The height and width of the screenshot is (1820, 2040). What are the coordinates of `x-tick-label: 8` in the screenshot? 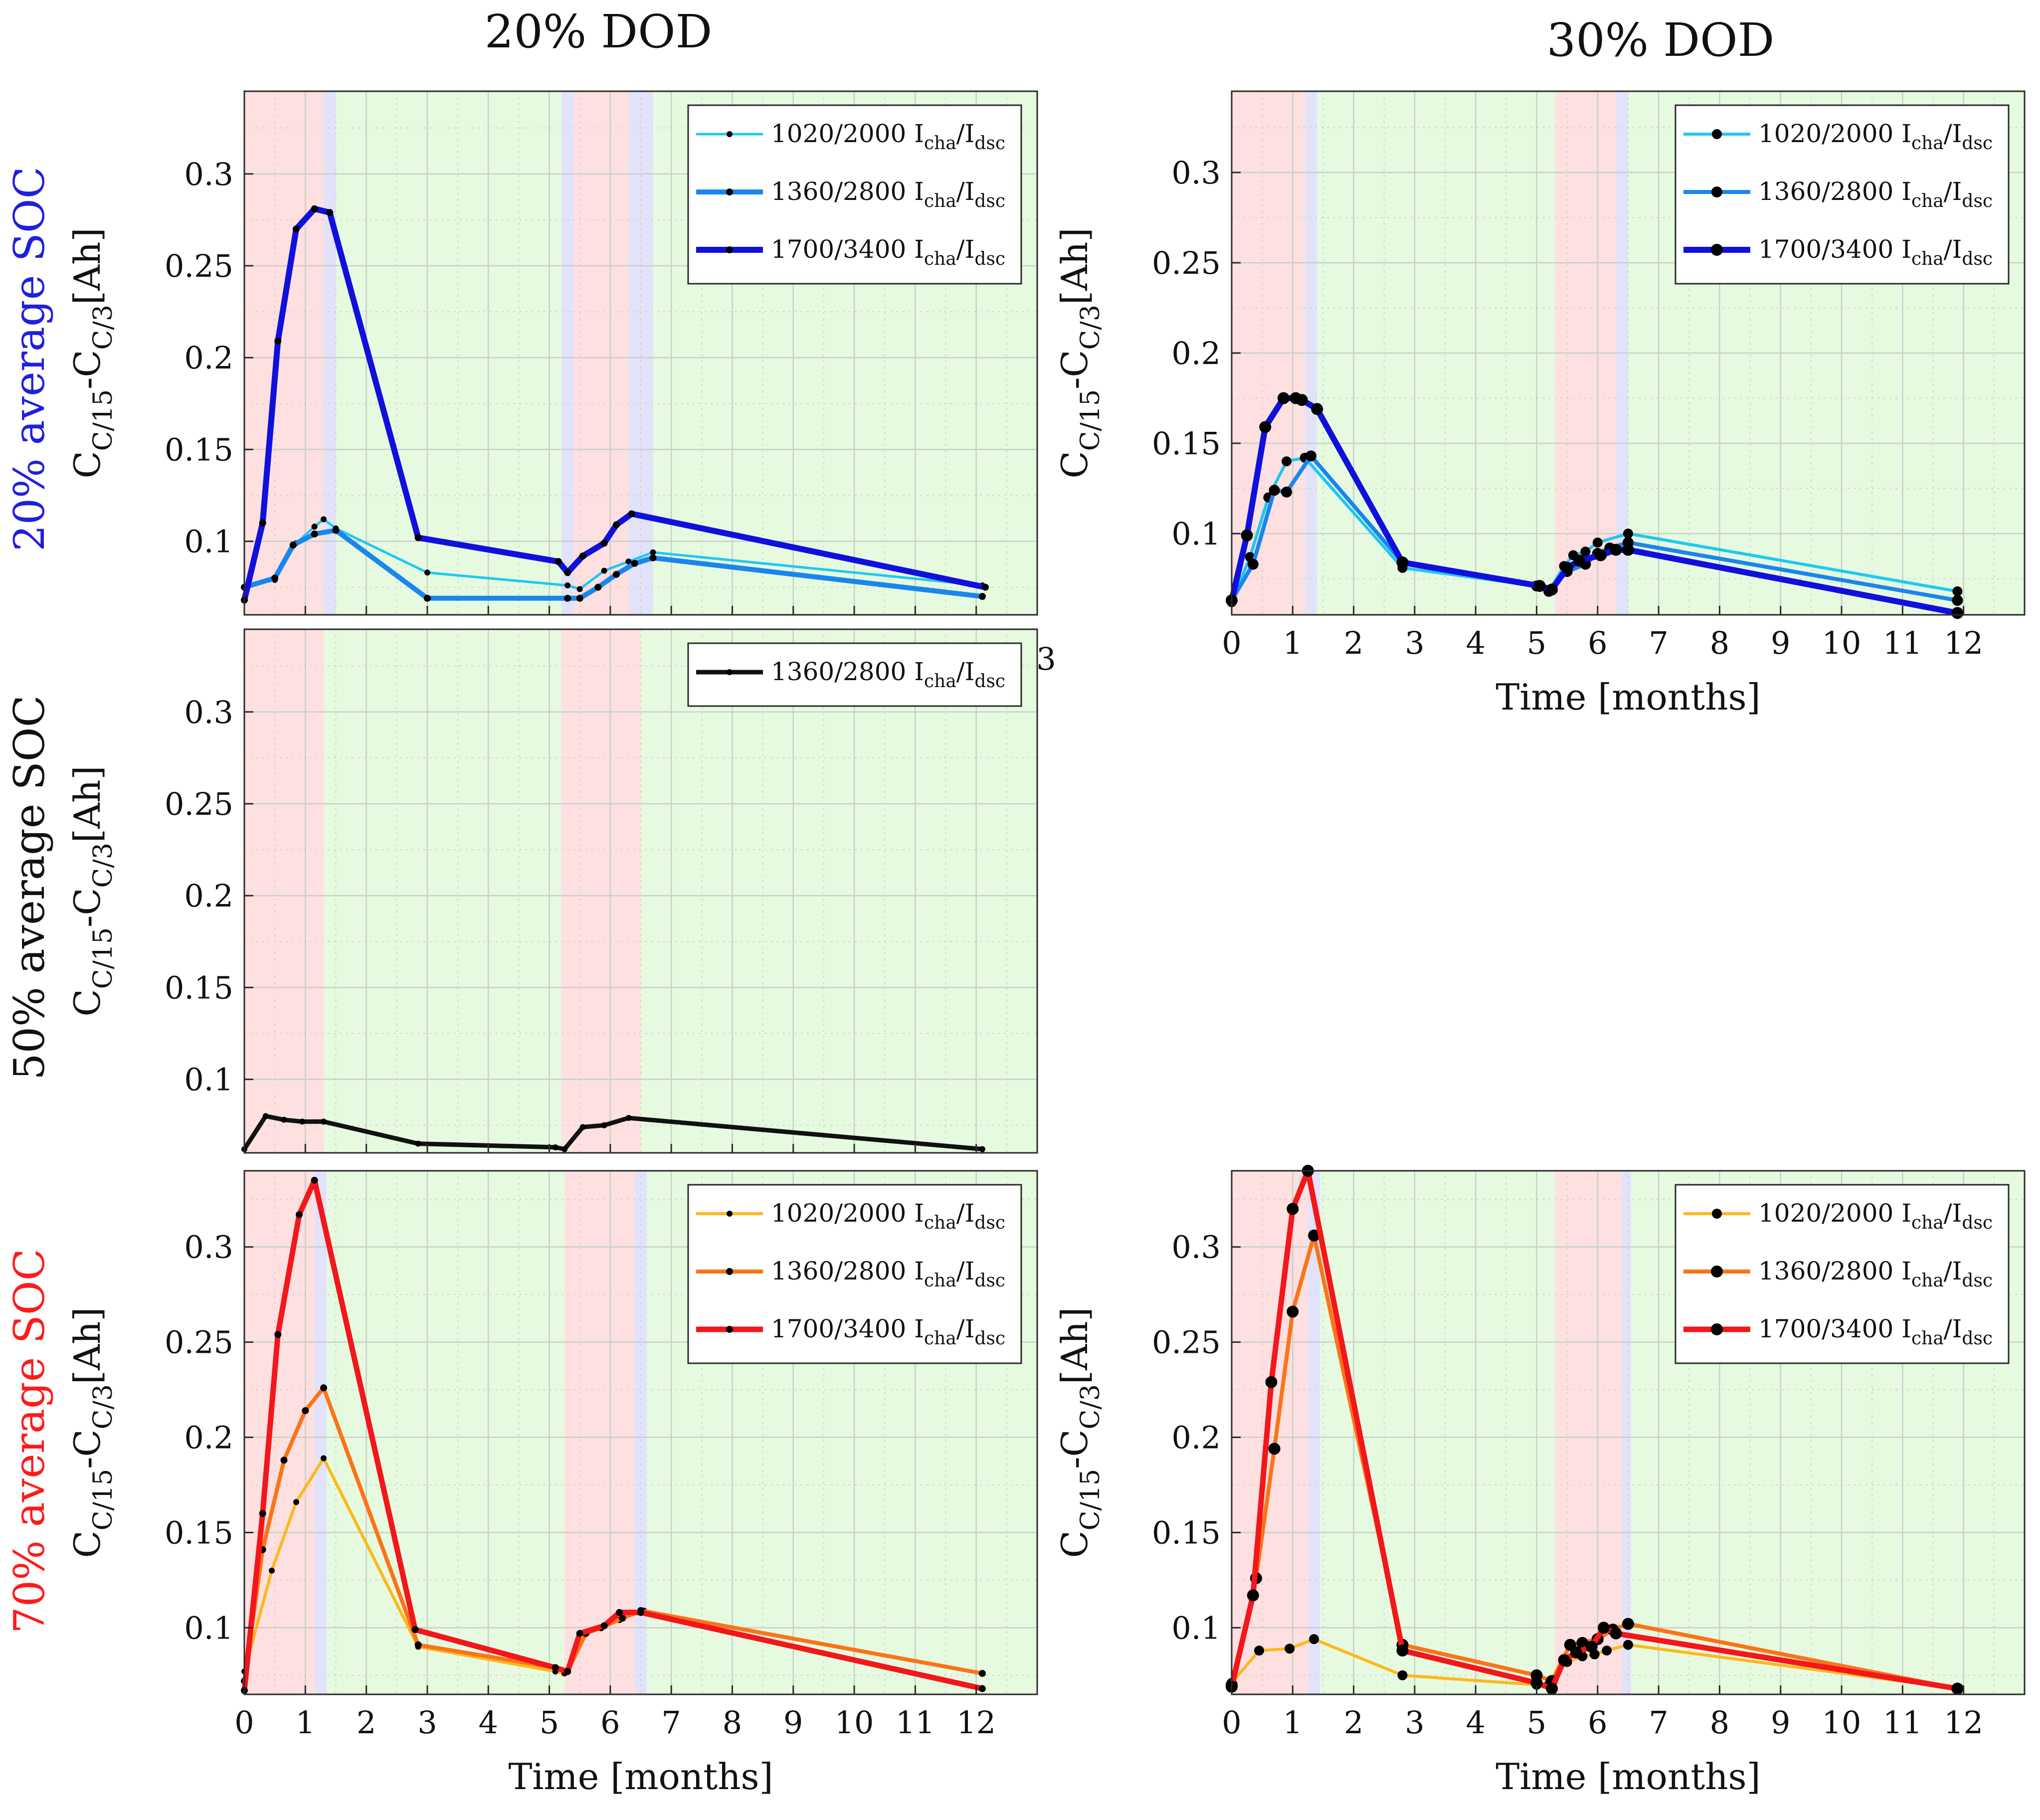 It's located at (1719, 1722).